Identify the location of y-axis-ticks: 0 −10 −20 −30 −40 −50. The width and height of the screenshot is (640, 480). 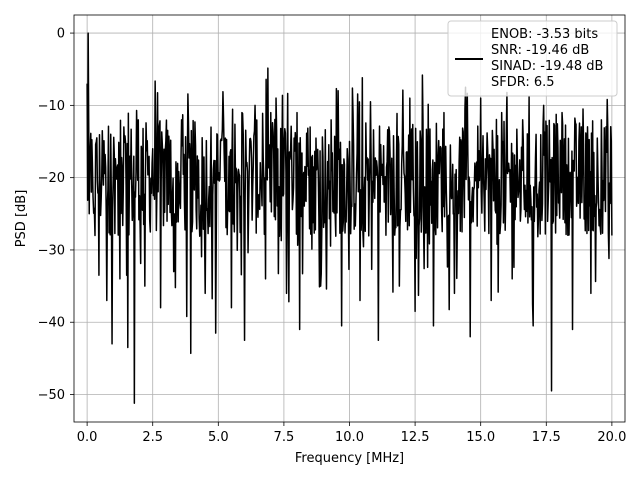
(56, 215).